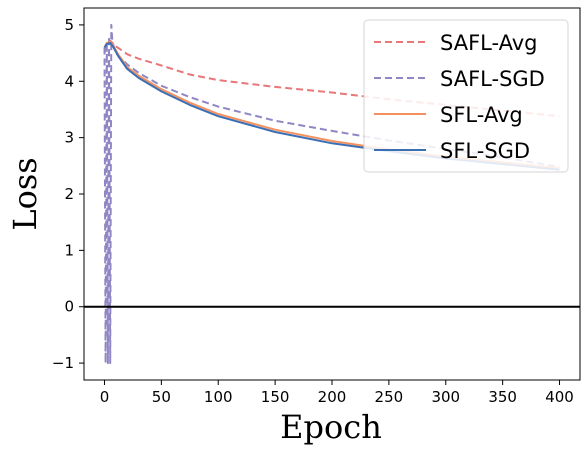 This screenshot has height=453, width=588. What do you see at coordinates (63, 363) in the screenshot?
I see `y-tick-label: −1` at bounding box center [63, 363].